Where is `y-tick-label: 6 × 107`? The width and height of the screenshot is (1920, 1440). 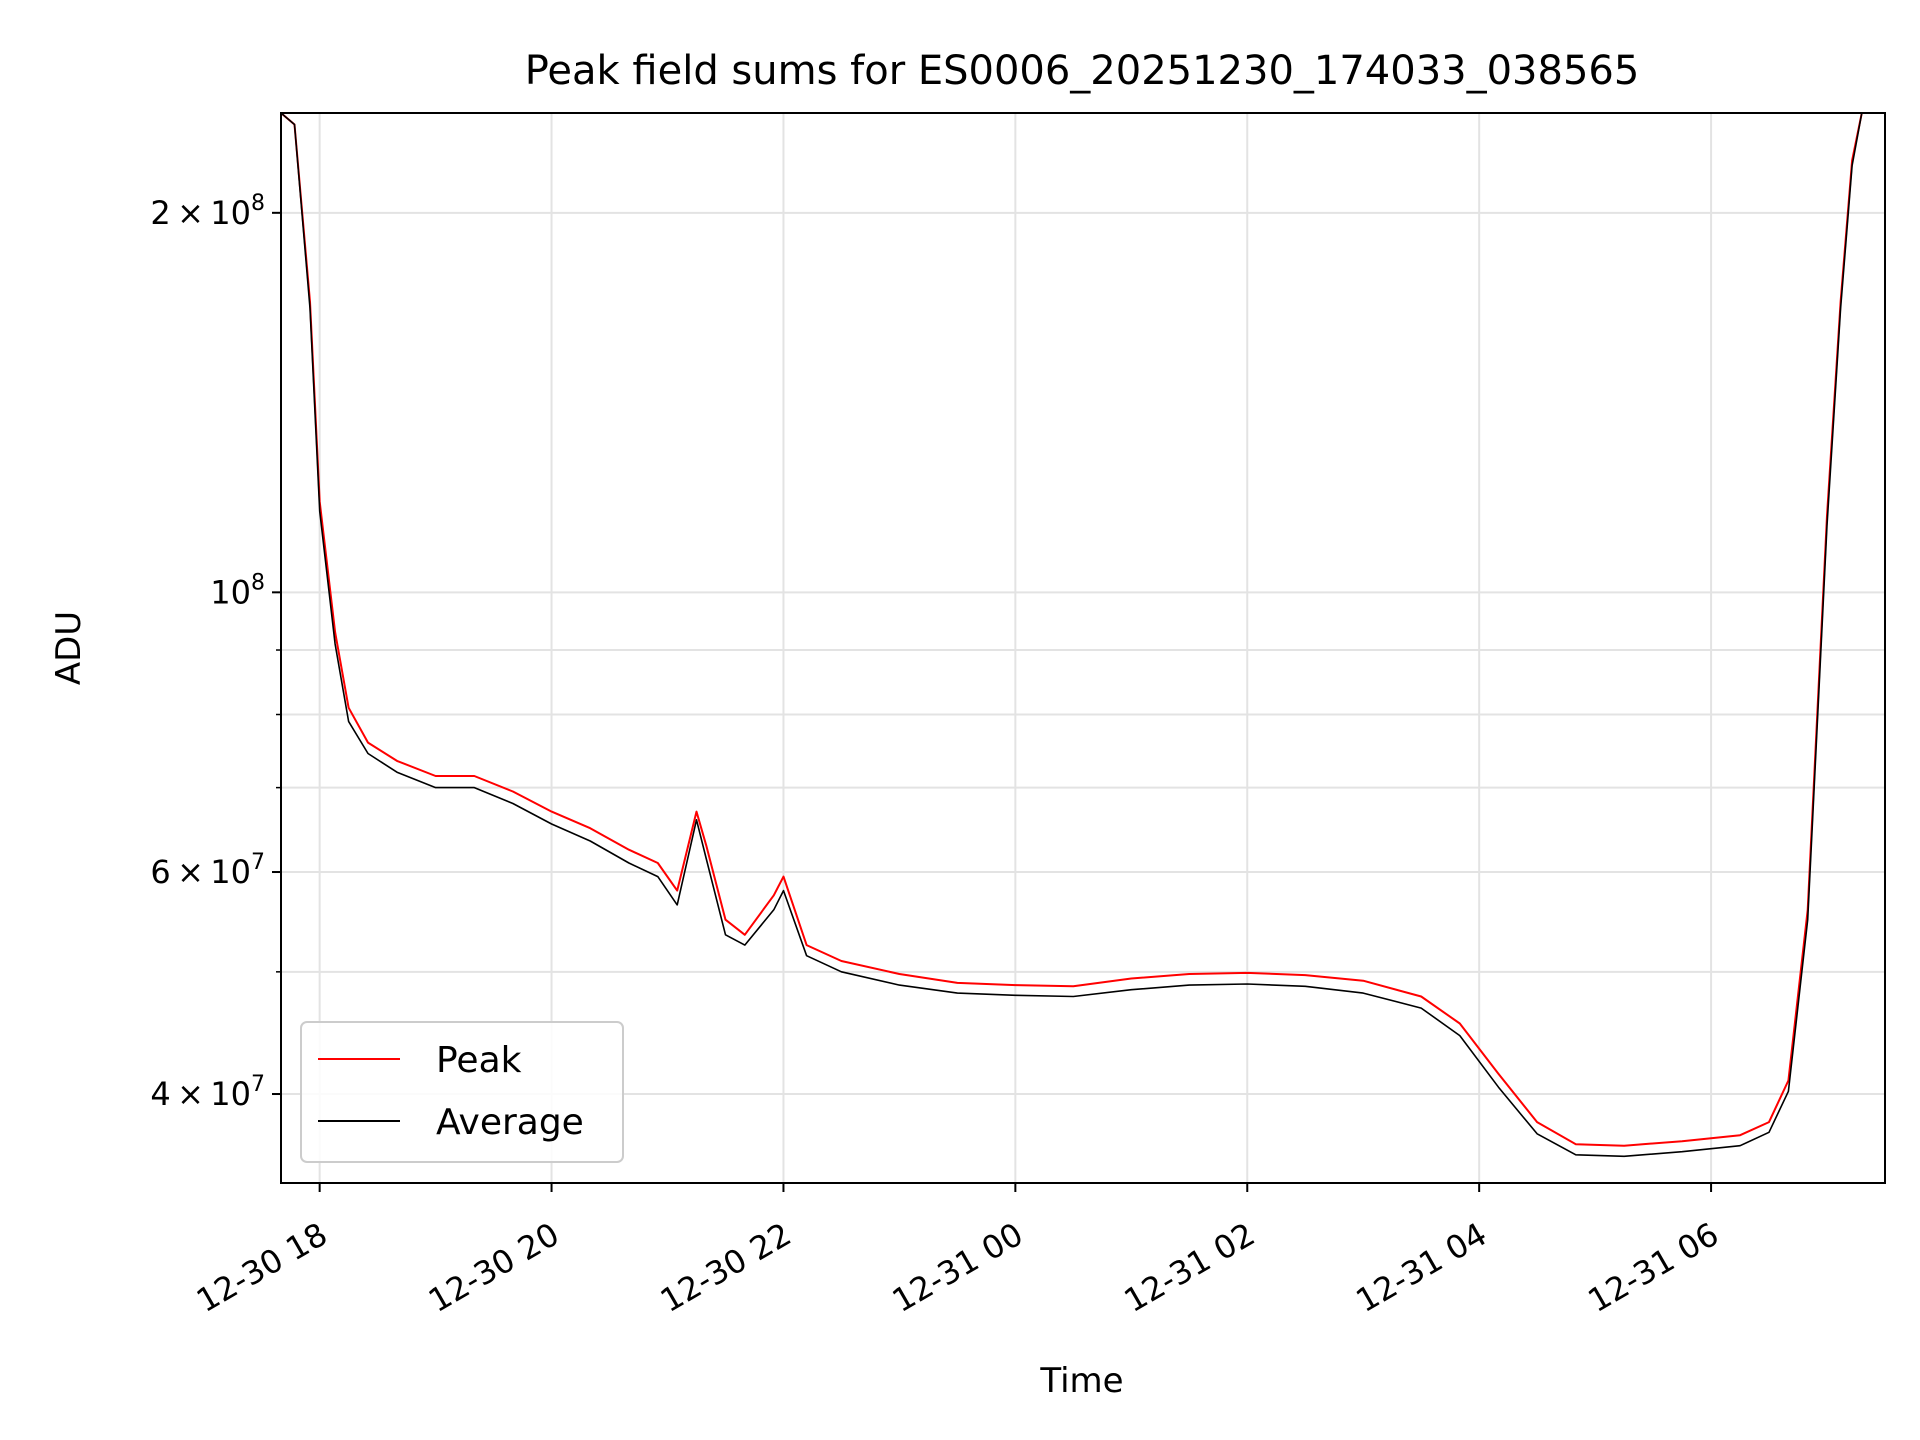 y-tick-label: 6 × 107 is located at coordinates (207, 870).